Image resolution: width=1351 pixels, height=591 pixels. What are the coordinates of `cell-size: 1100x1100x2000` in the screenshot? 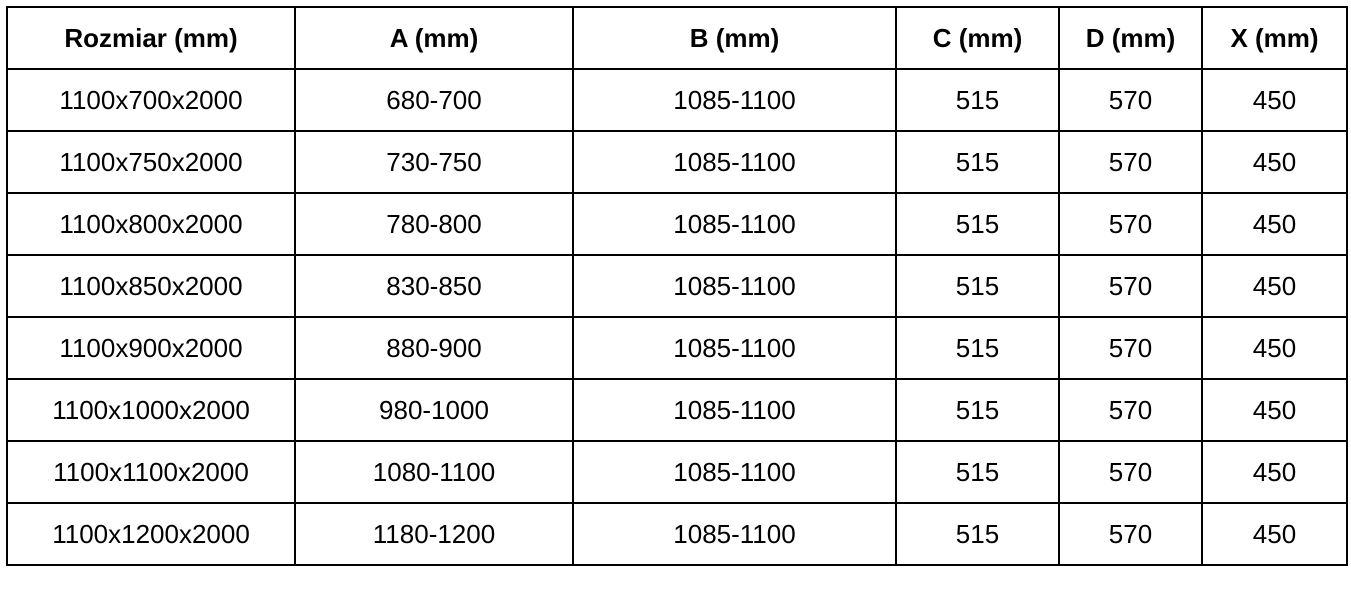 It's located at (151, 472).